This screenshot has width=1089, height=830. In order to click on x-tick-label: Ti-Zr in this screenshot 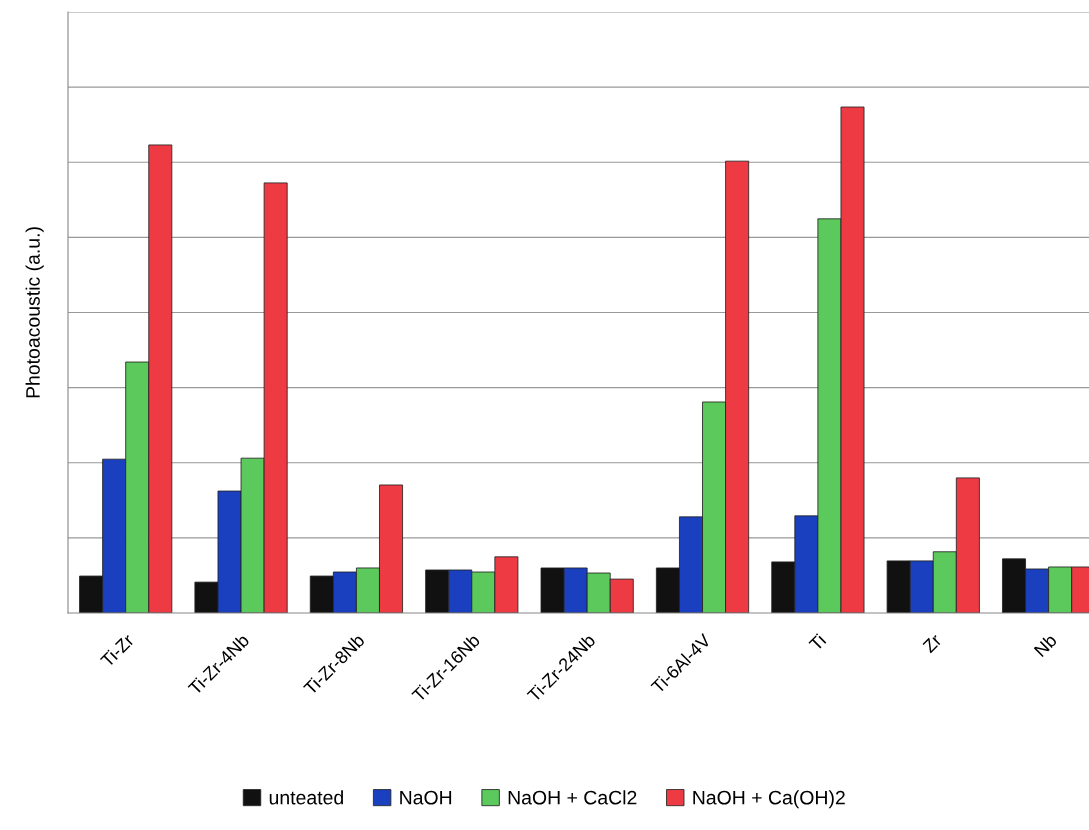, I will do `click(117, 650)`.